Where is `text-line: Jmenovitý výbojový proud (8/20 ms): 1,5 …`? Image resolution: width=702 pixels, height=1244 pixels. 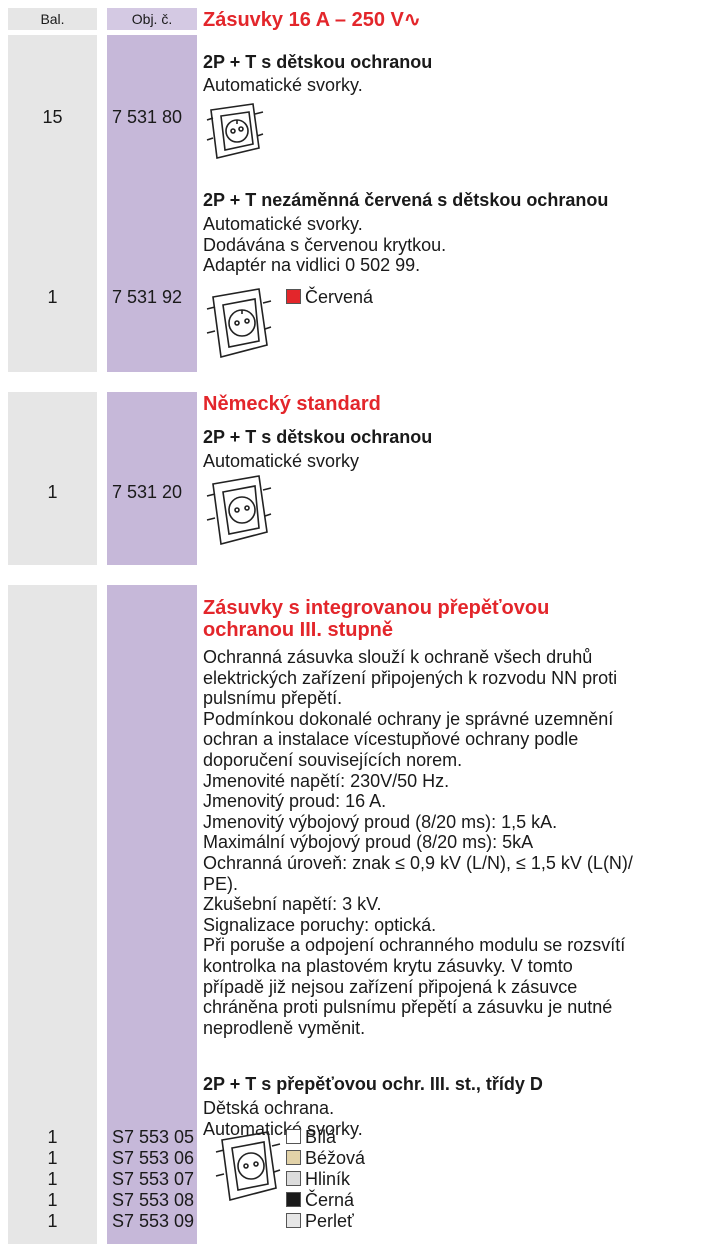 text-line: Jmenovitý výbojový proud (8/20 ms): 1,5 … is located at coordinates (380, 821).